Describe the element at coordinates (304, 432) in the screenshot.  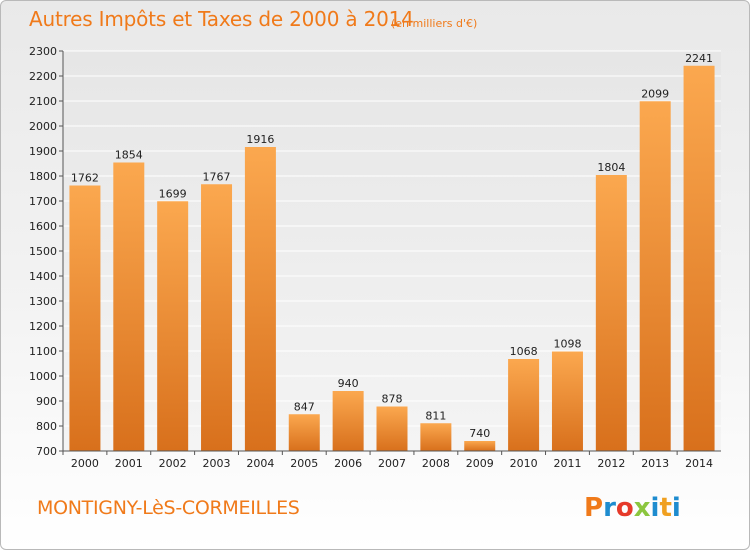
I see `bar-2005` at that location.